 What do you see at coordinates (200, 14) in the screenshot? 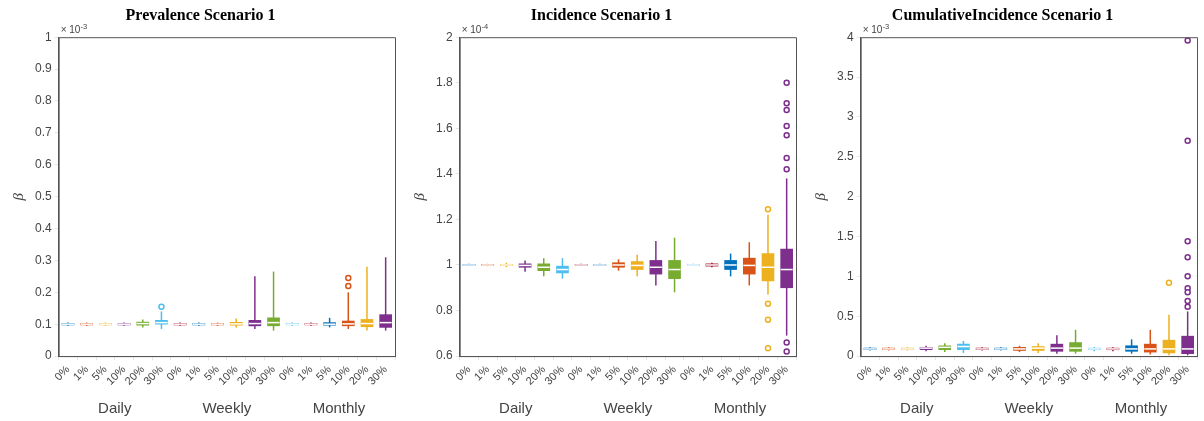
I see `chart-title: Prevalence Scenario 1` at bounding box center [200, 14].